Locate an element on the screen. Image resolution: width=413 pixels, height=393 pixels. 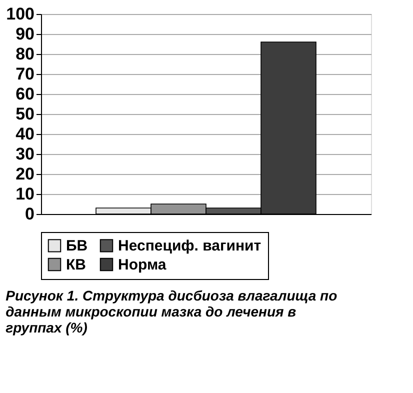
legend-label: Норма is located at coordinates (142, 265).